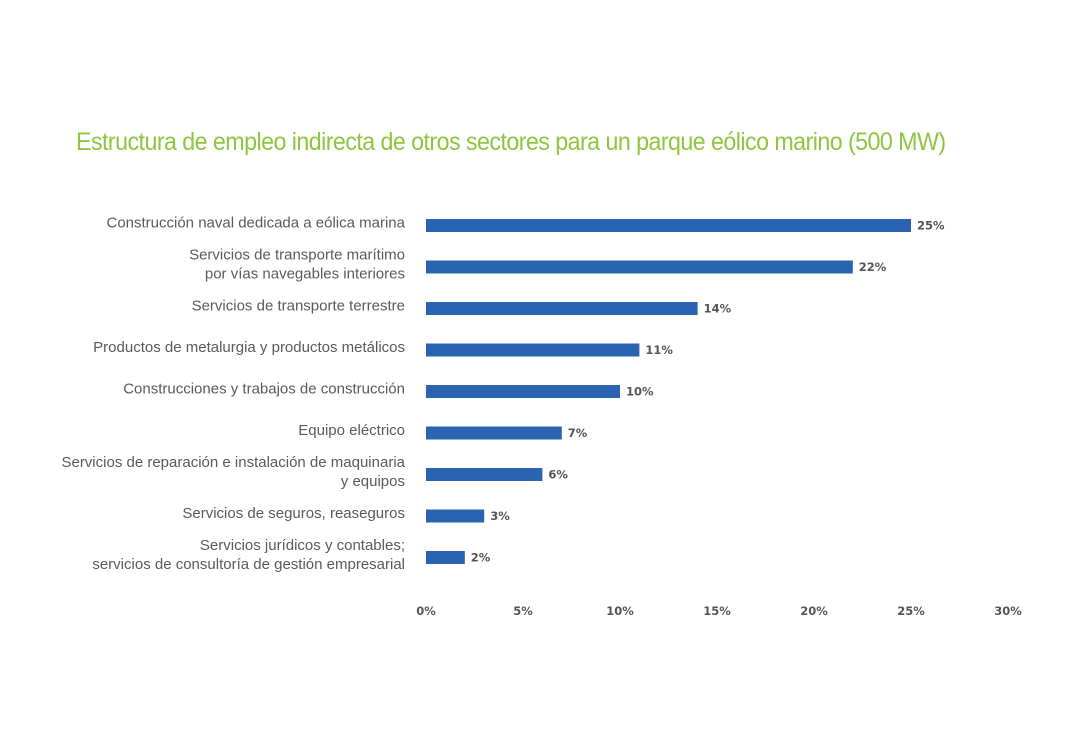 The image size is (1080, 756). I want to click on value-label: 3%, so click(500, 516).